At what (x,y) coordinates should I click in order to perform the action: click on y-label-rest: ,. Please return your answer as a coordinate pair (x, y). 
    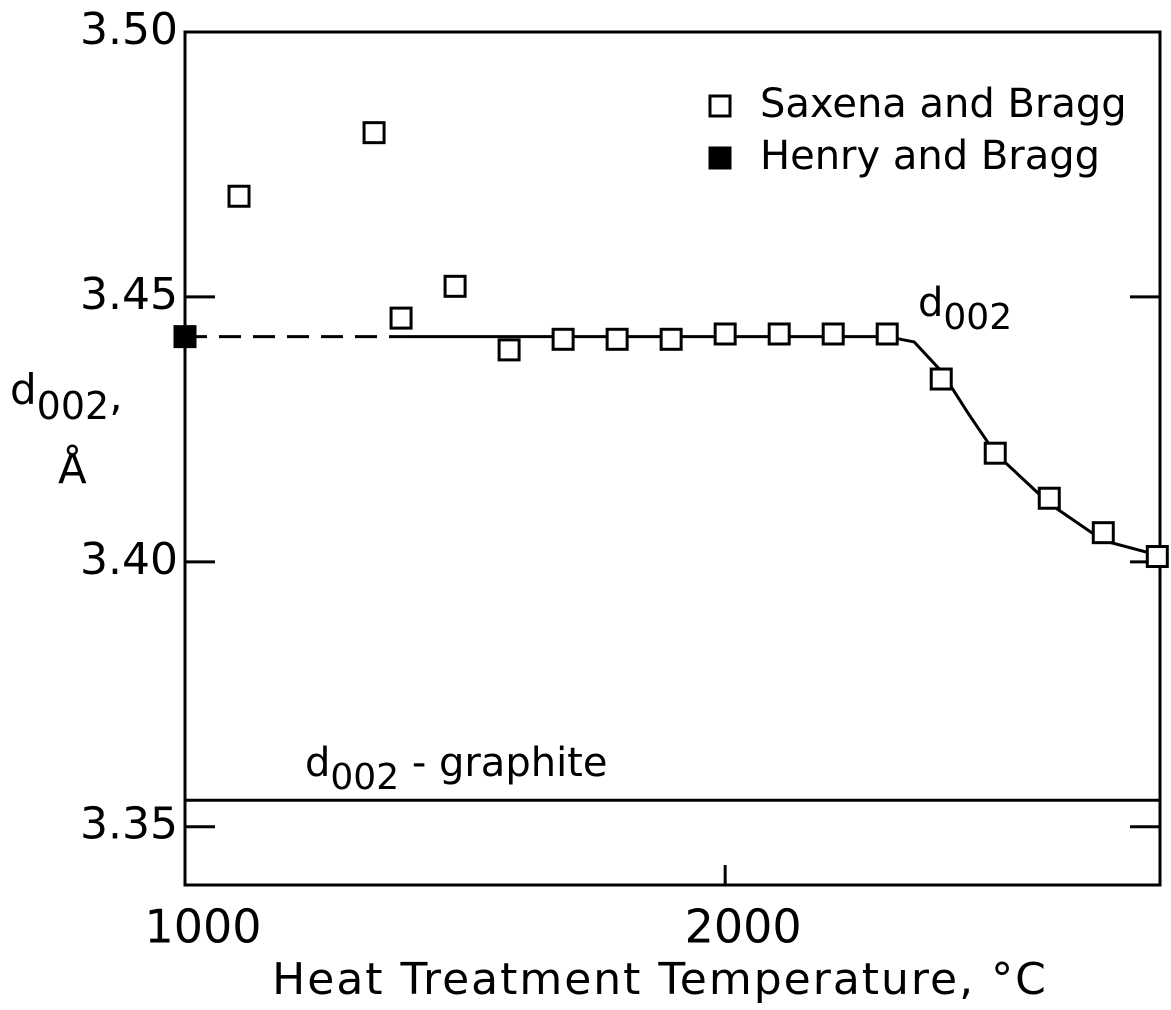
    Looking at the image, I should click on (115, 395).